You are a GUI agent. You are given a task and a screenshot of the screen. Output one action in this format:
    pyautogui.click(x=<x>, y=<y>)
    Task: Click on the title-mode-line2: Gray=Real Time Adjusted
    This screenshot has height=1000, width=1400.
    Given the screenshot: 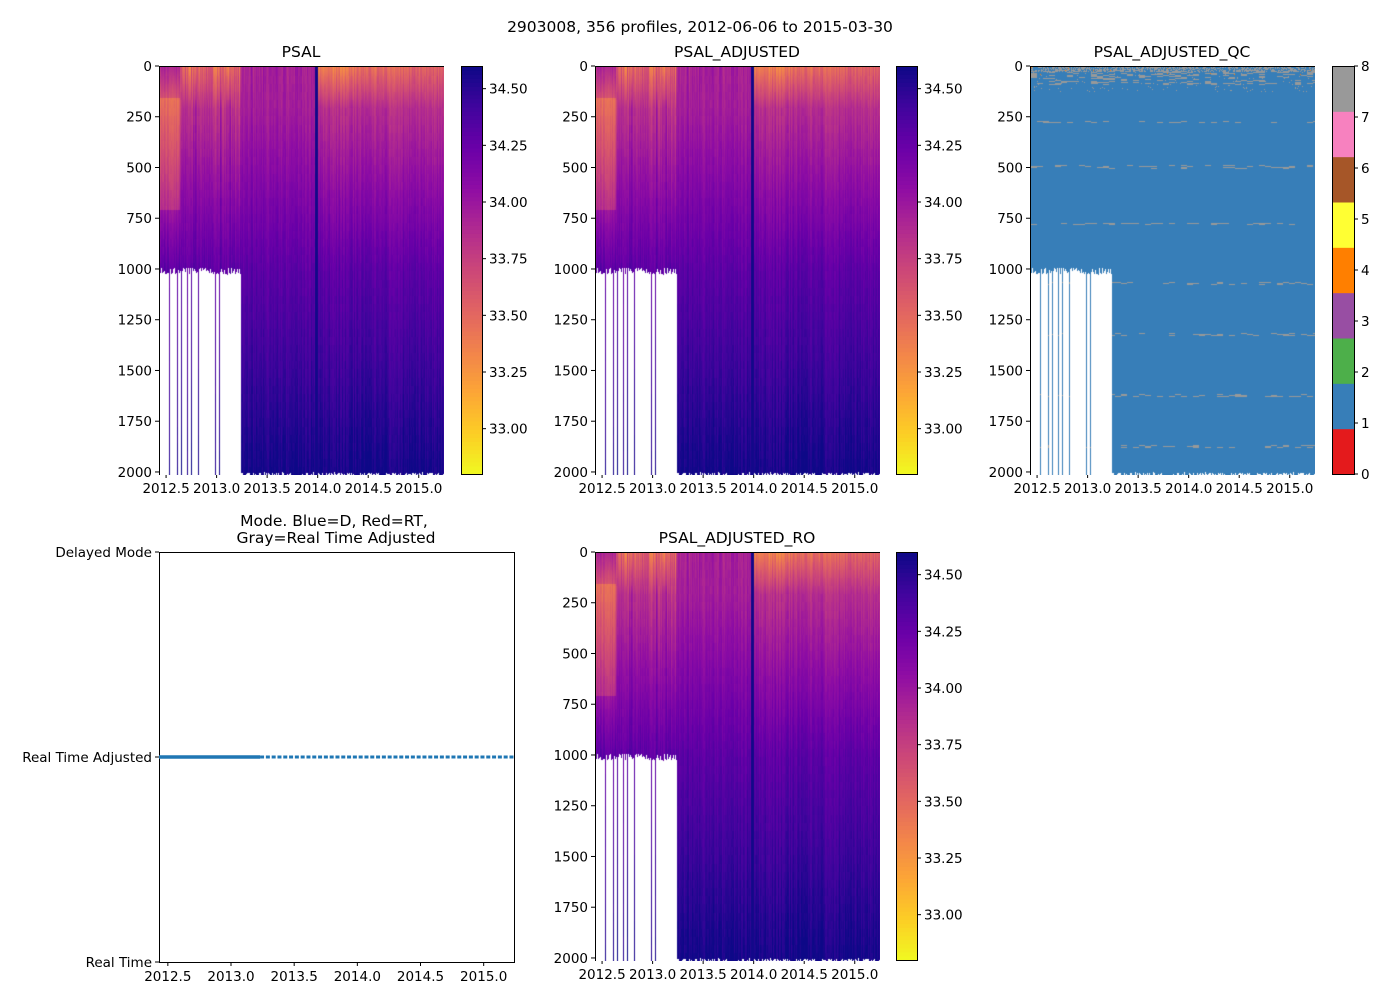 What is the action you would take?
    pyautogui.click(x=335, y=538)
    